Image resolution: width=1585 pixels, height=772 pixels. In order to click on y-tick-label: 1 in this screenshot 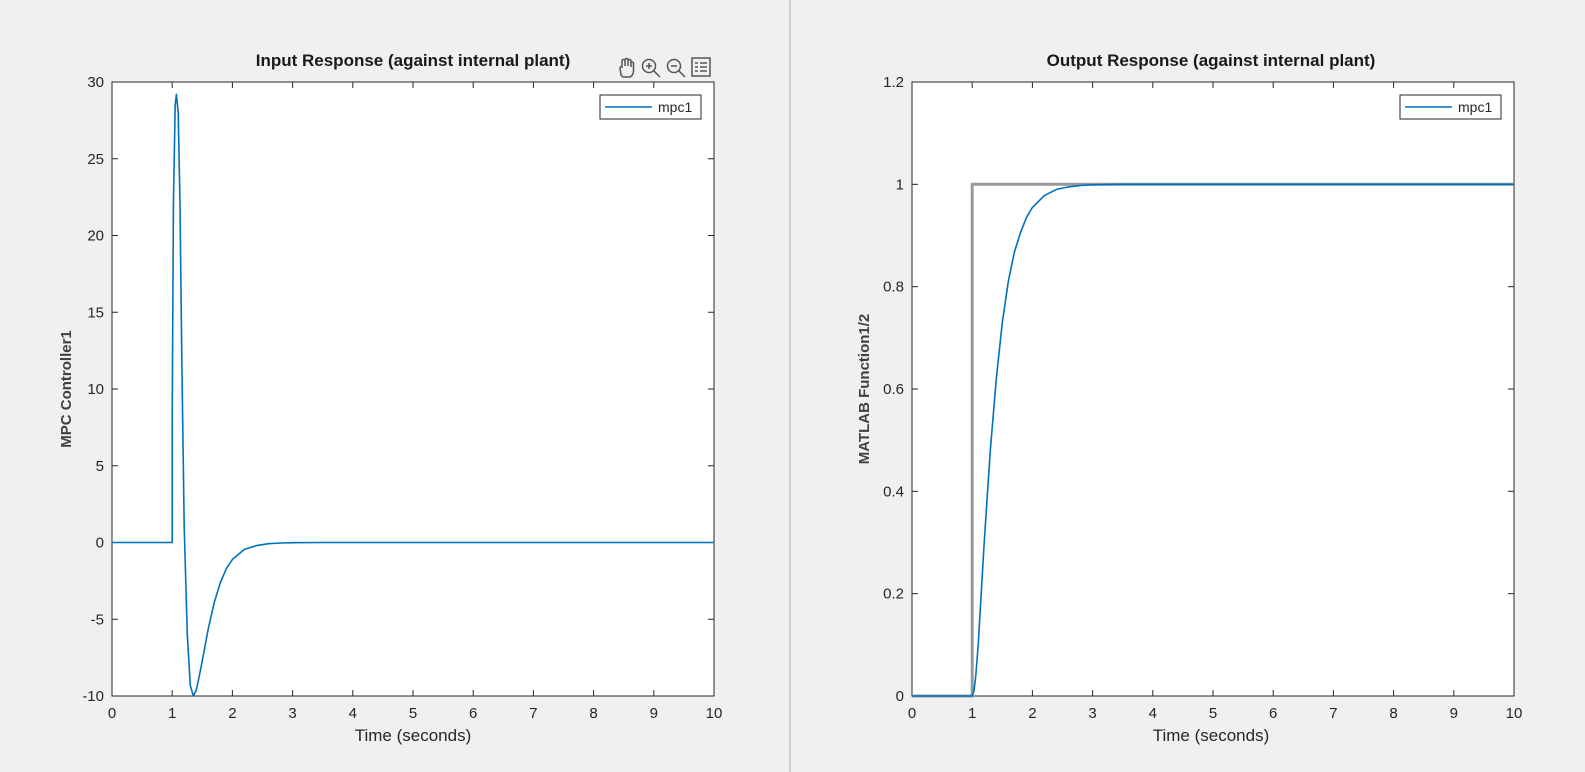, I will do `click(900, 184)`.